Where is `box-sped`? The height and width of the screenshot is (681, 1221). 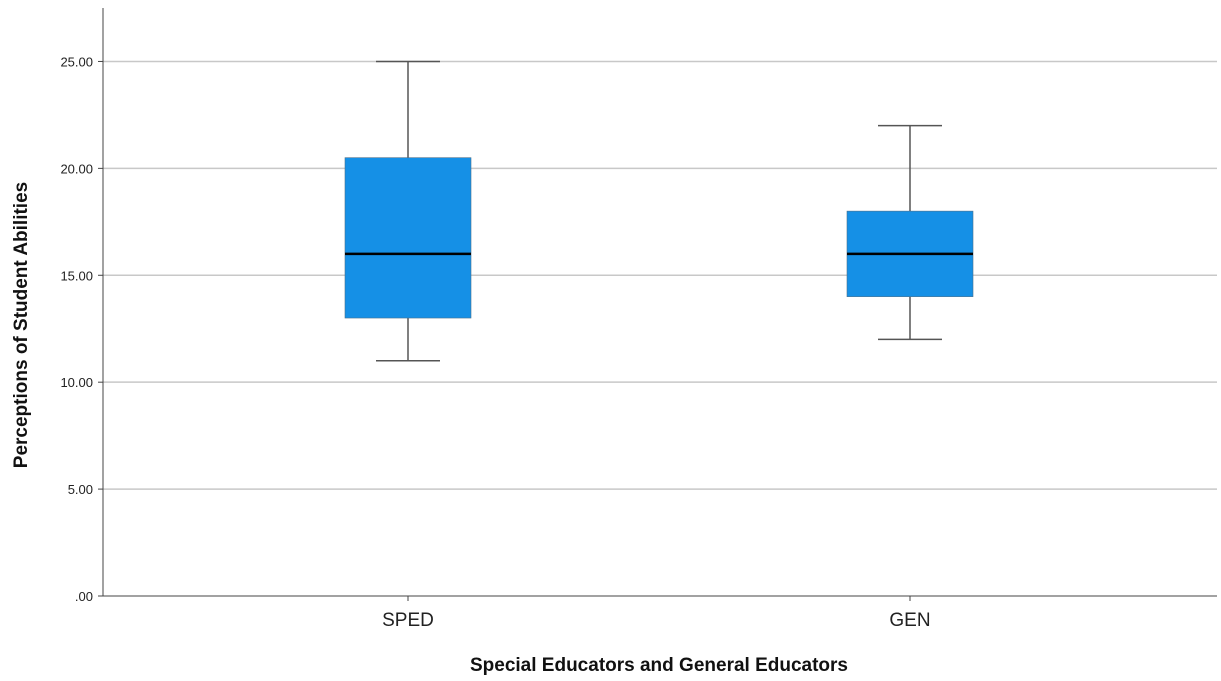
box-sped is located at coordinates (408, 211).